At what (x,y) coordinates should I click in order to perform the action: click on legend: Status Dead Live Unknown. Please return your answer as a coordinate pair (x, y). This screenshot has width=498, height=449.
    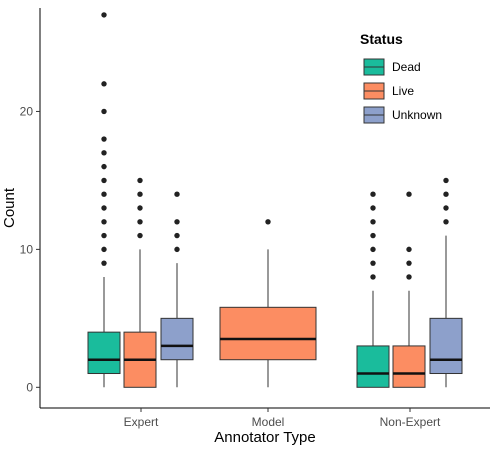
    Looking at the image, I should click on (401, 77).